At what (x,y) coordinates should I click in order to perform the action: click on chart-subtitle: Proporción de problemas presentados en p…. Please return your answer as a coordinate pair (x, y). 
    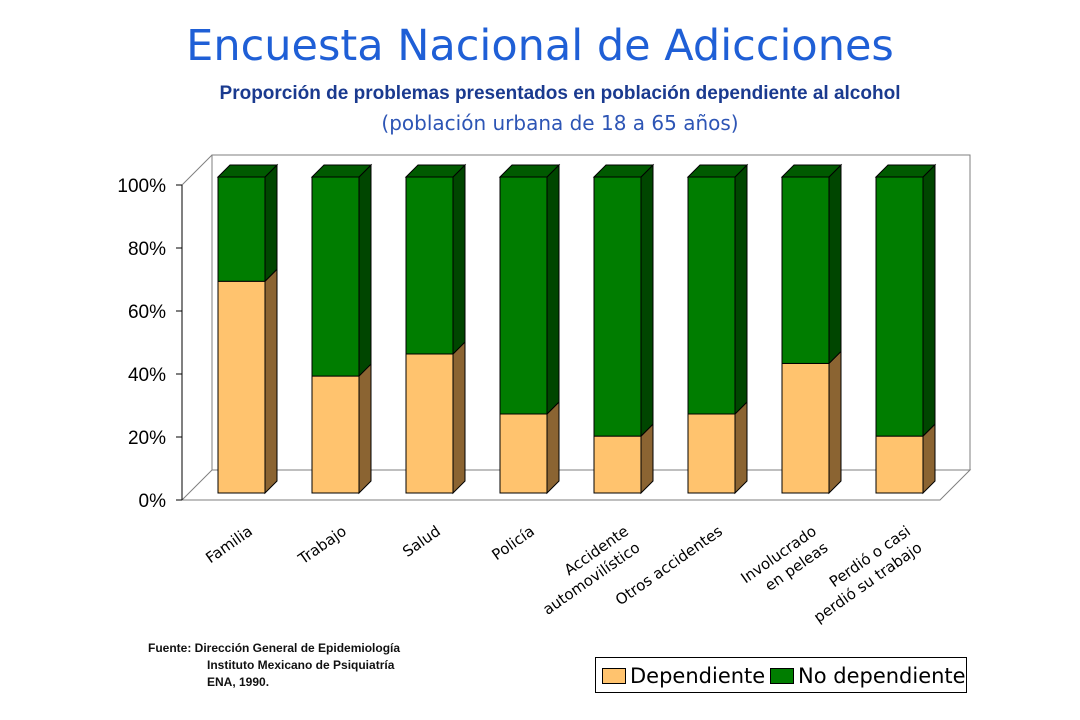
    Looking at the image, I should click on (560, 93).